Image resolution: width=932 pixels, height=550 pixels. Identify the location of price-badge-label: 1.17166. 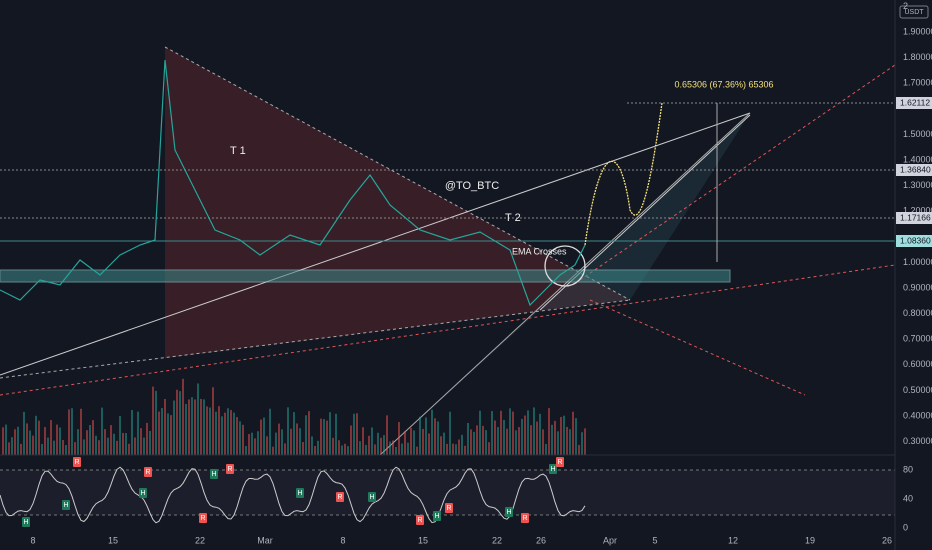
(915, 217).